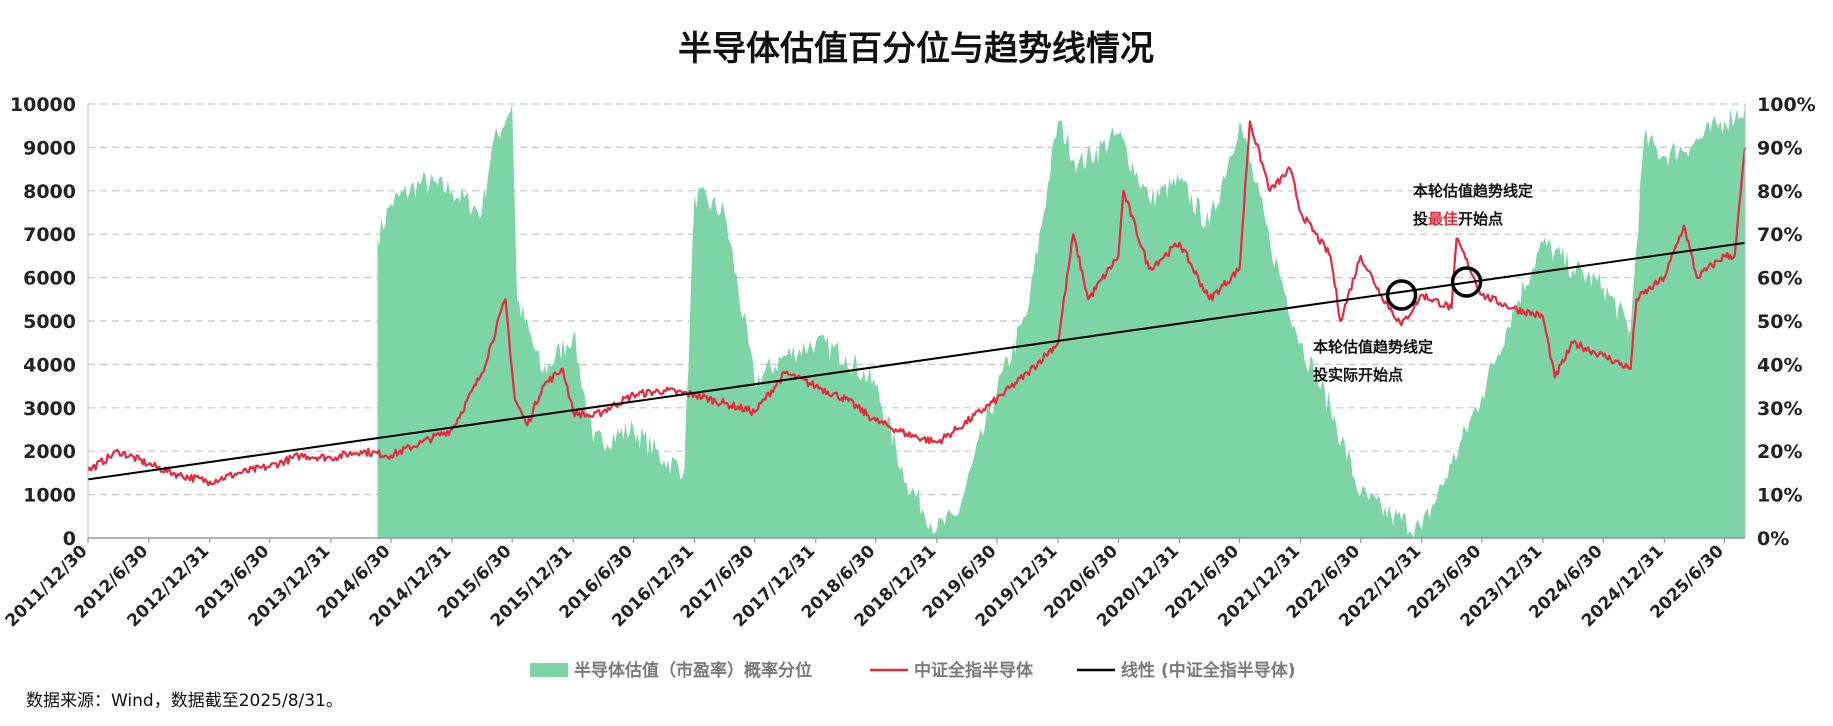 The image size is (1833, 726). Describe the element at coordinates (49, 496) in the screenshot. I see `left-tick-label: 1000` at that location.